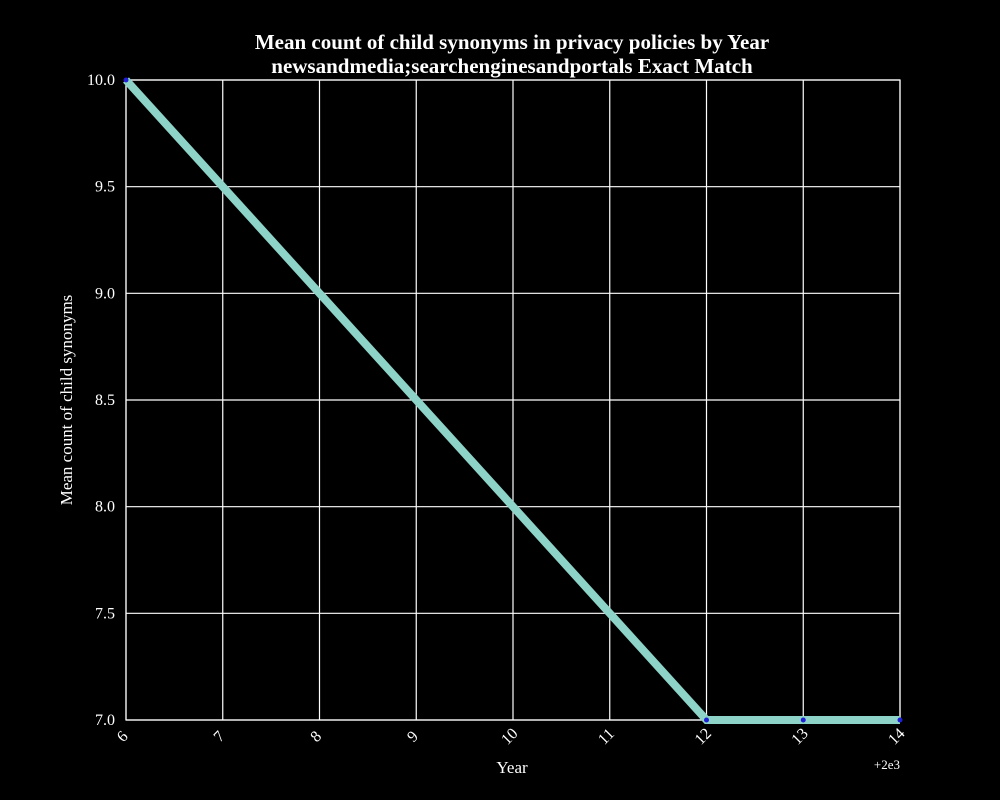 The height and width of the screenshot is (800, 1000). Describe the element at coordinates (101, 80) in the screenshot. I see `y-tick-label: 10.0` at that location.